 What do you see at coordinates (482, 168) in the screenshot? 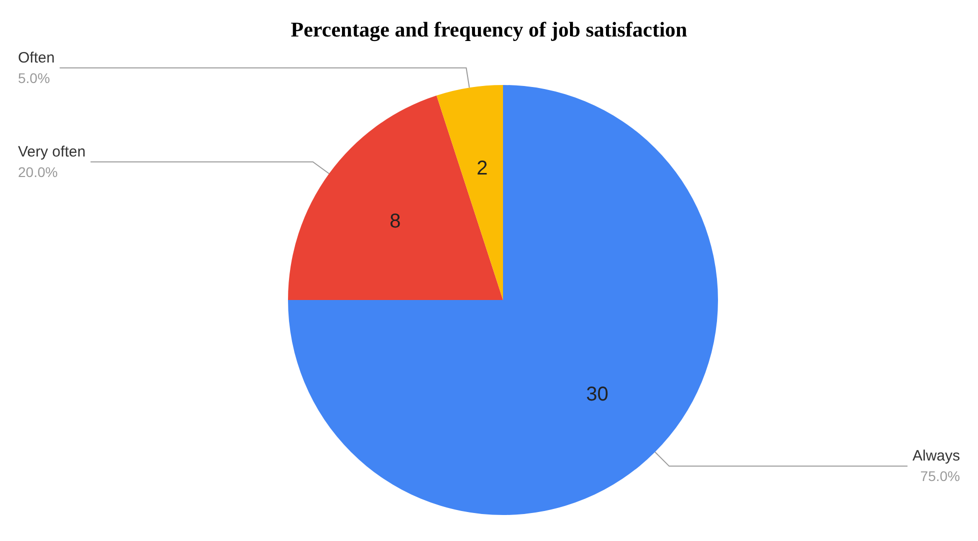
I see `data-label: 2` at bounding box center [482, 168].